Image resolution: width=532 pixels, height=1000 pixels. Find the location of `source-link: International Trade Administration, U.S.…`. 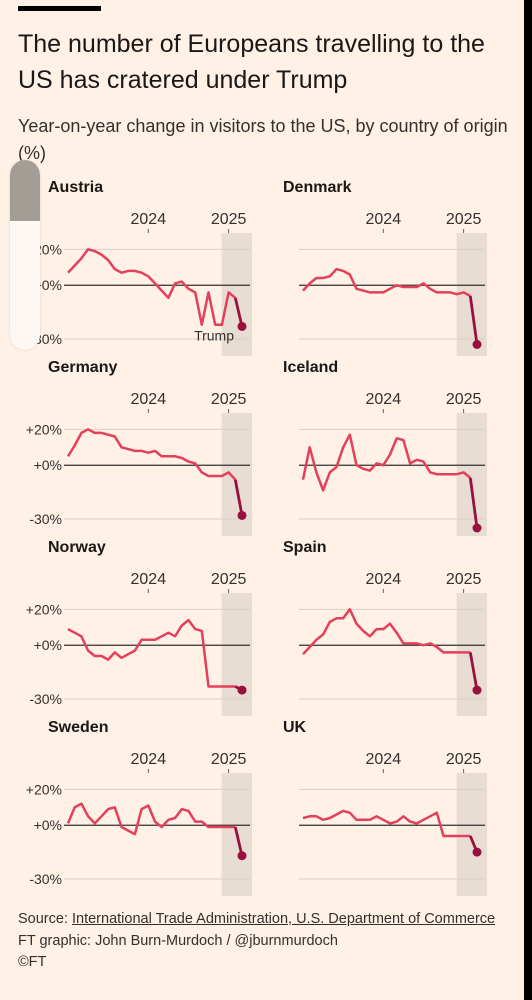

source-link: International Trade Administration, U.S.… is located at coordinates (284, 919).